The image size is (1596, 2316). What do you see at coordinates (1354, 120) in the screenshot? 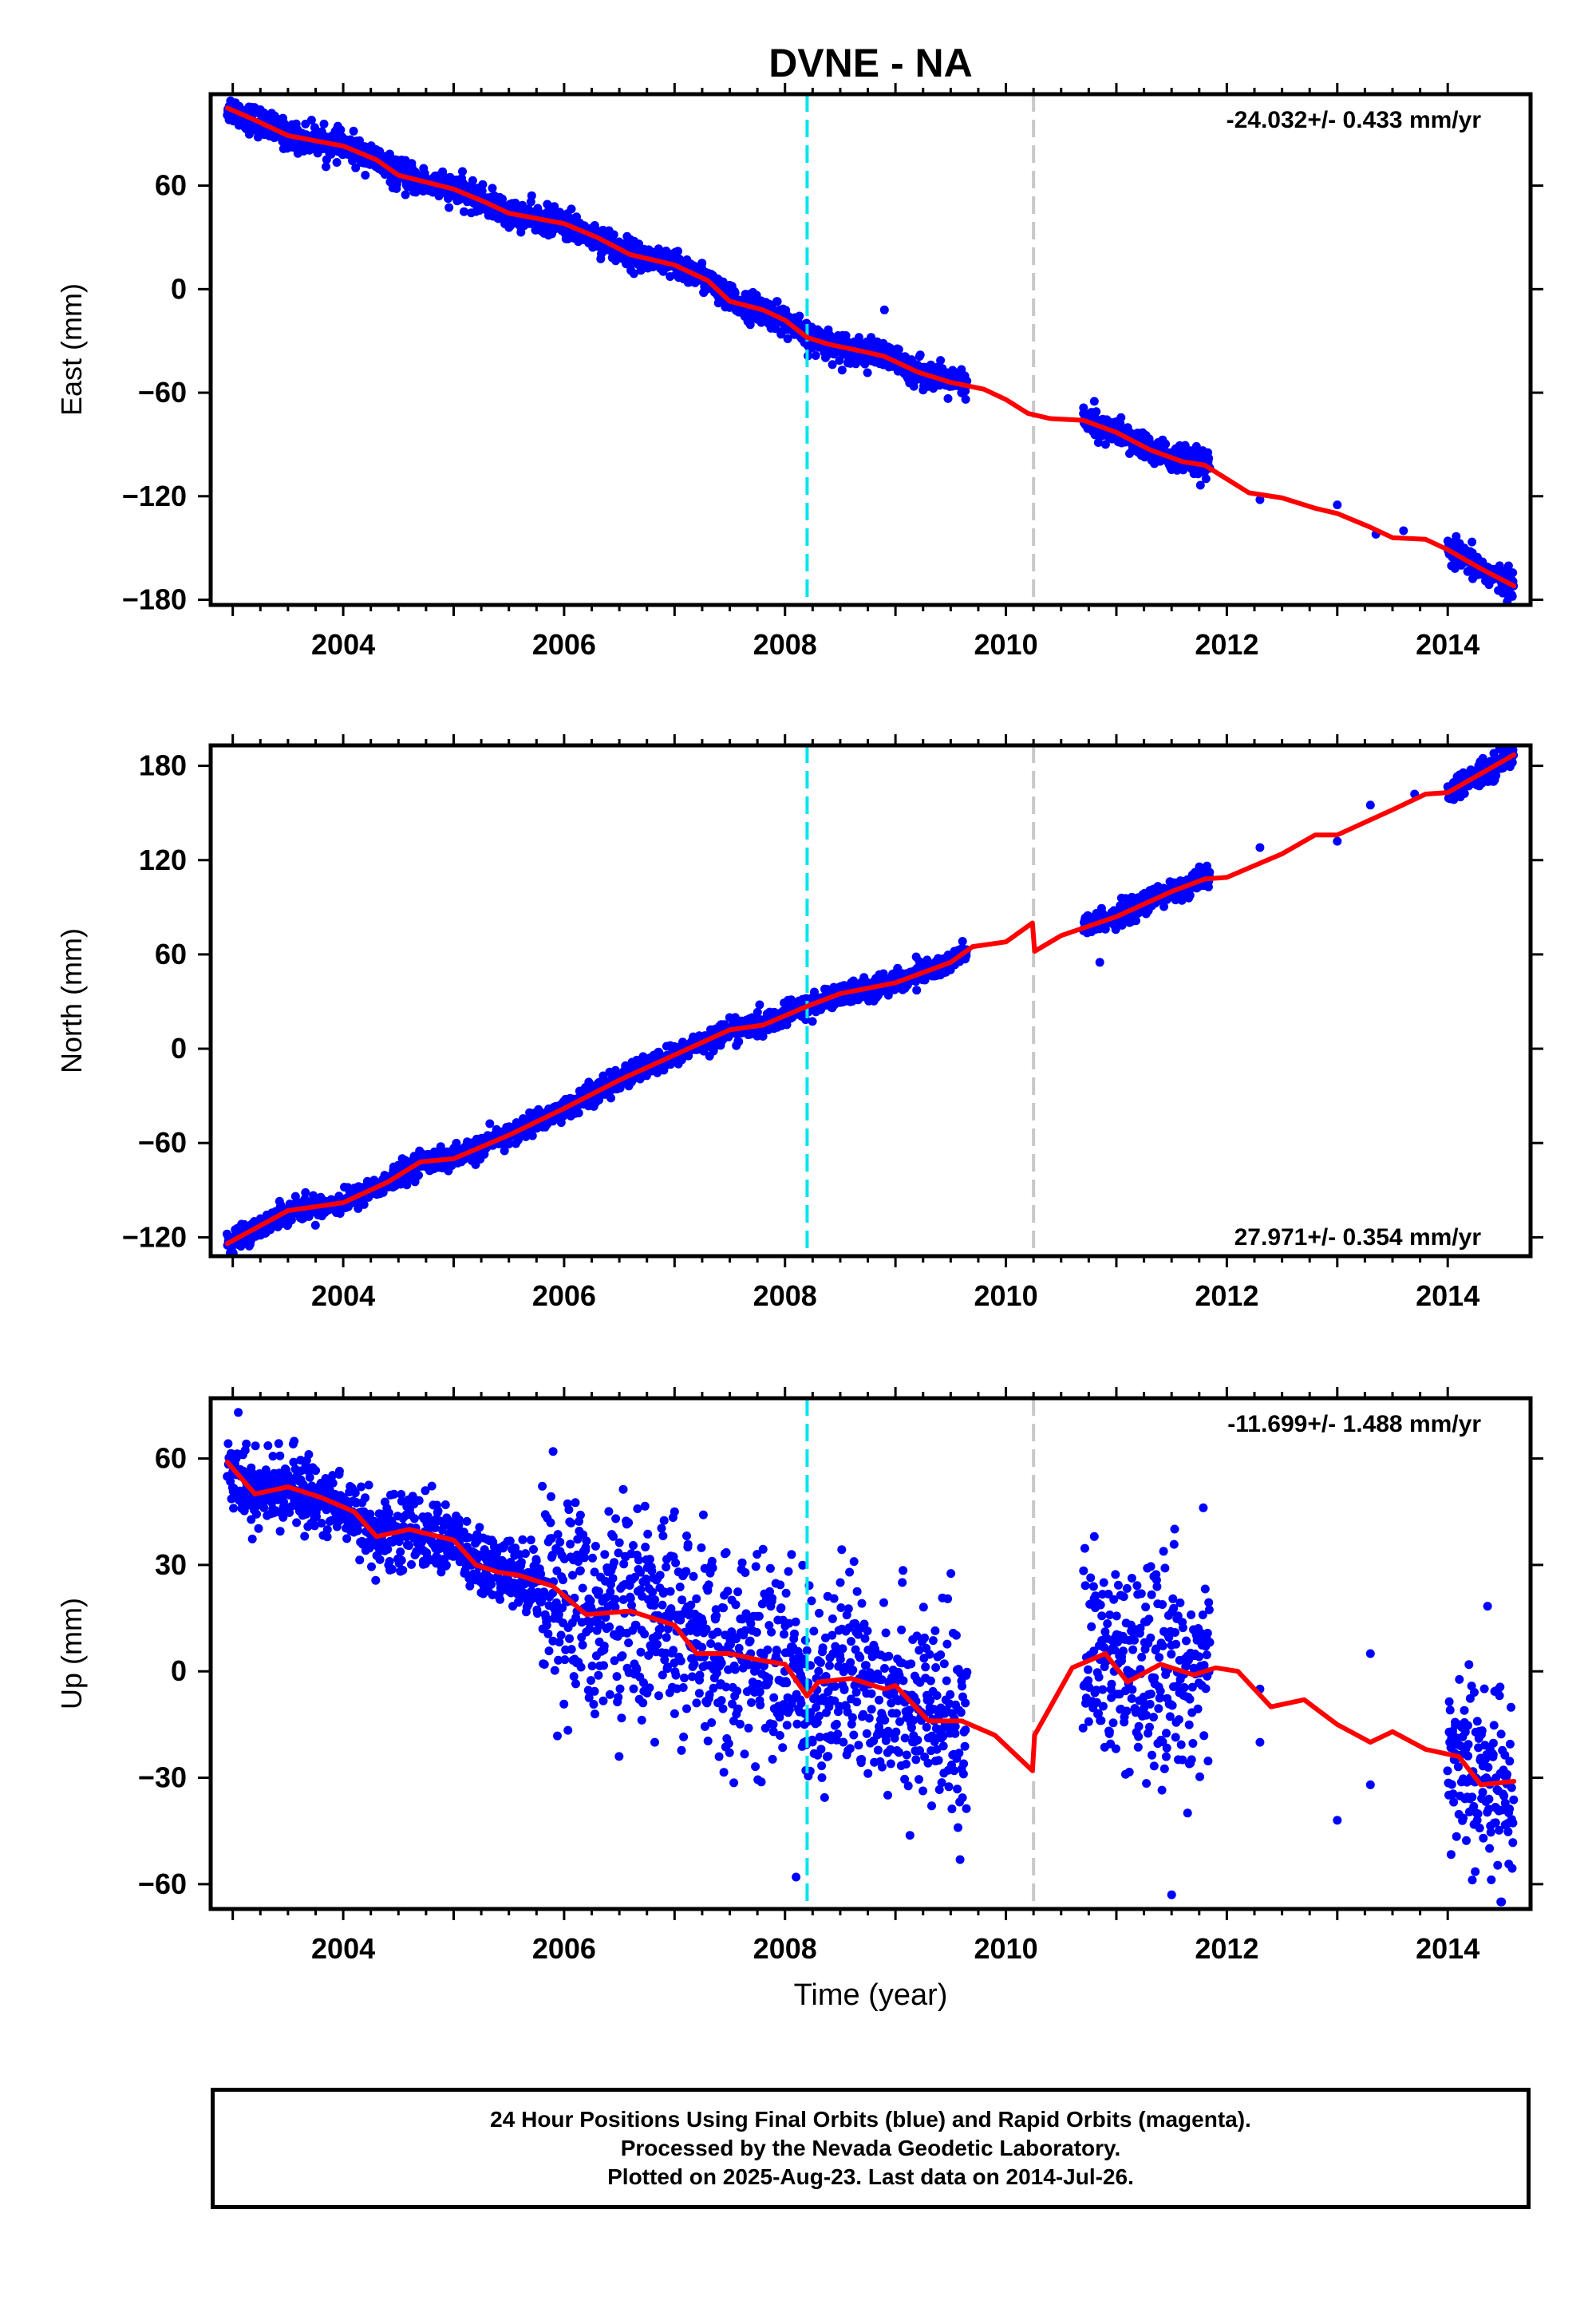
I see `rate-label: -24.032+/- 0.433 mm/yr` at bounding box center [1354, 120].